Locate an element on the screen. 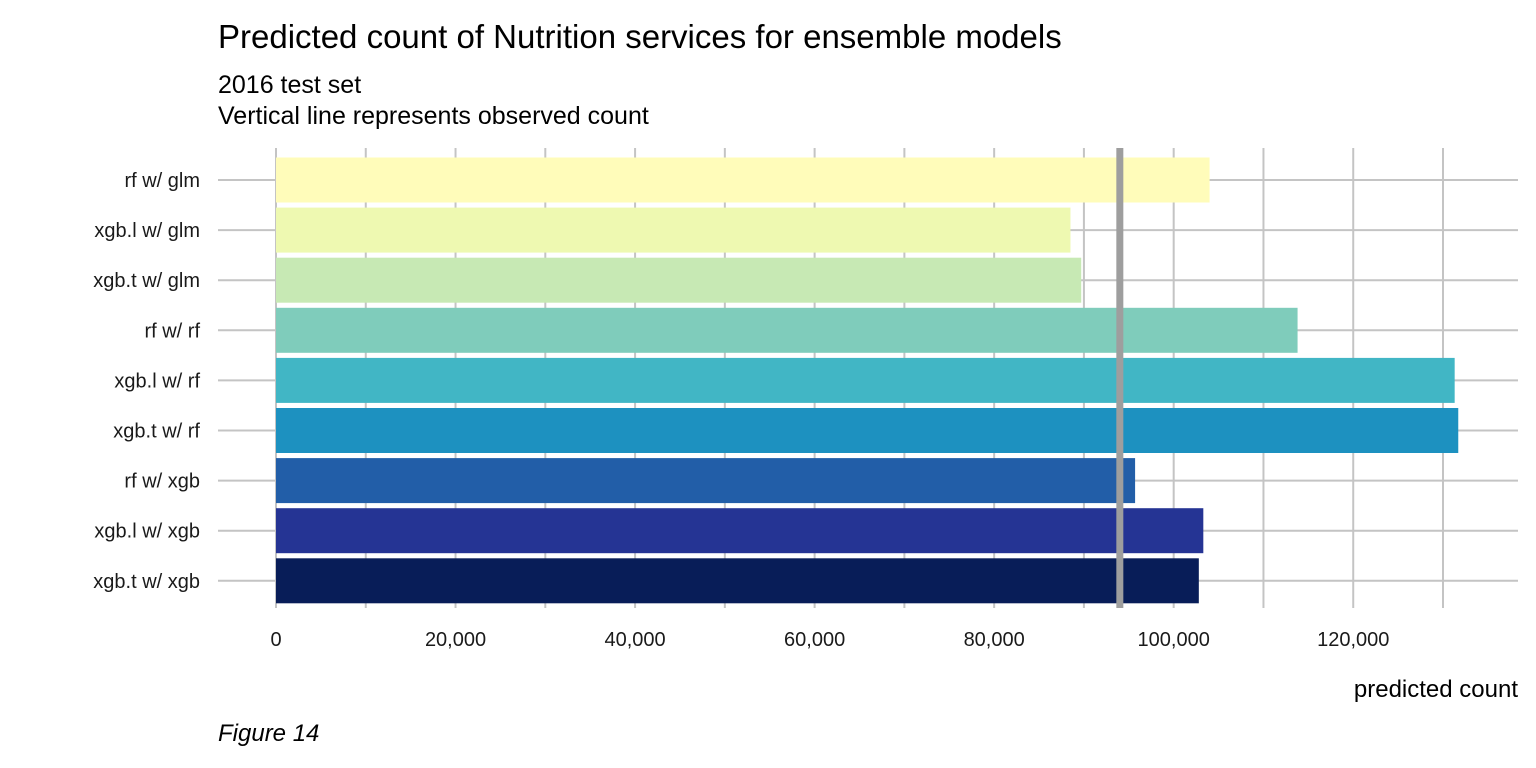  y-tick-label: rf w/ rf is located at coordinates (172, 331).